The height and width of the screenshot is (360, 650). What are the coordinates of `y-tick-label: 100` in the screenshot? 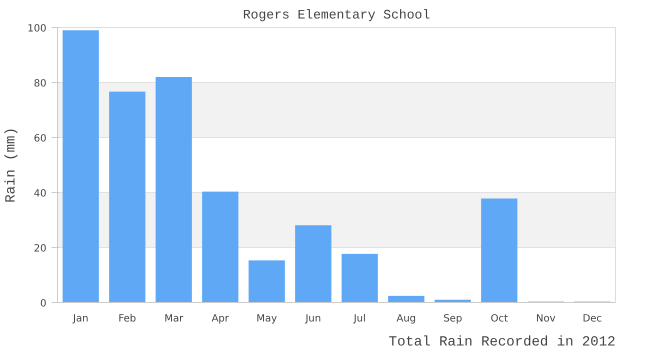 It's located at (37, 29).